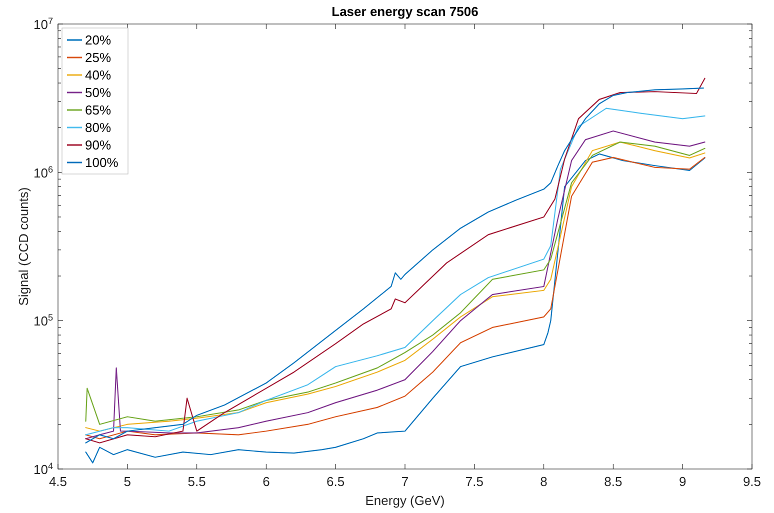 This screenshot has width=774, height=513. Describe the element at coordinates (405, 481) in the screenshot. I see `x-tick-label: 7` at that location.